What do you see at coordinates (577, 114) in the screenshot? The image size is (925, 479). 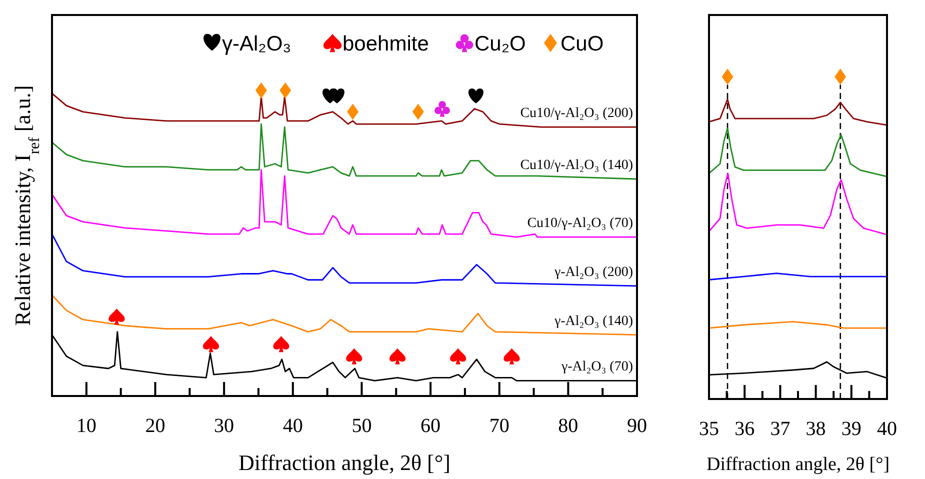 I see `series-label: Cu10/γ-Al₂O₃ (200)` at bounding box center [577, 114].